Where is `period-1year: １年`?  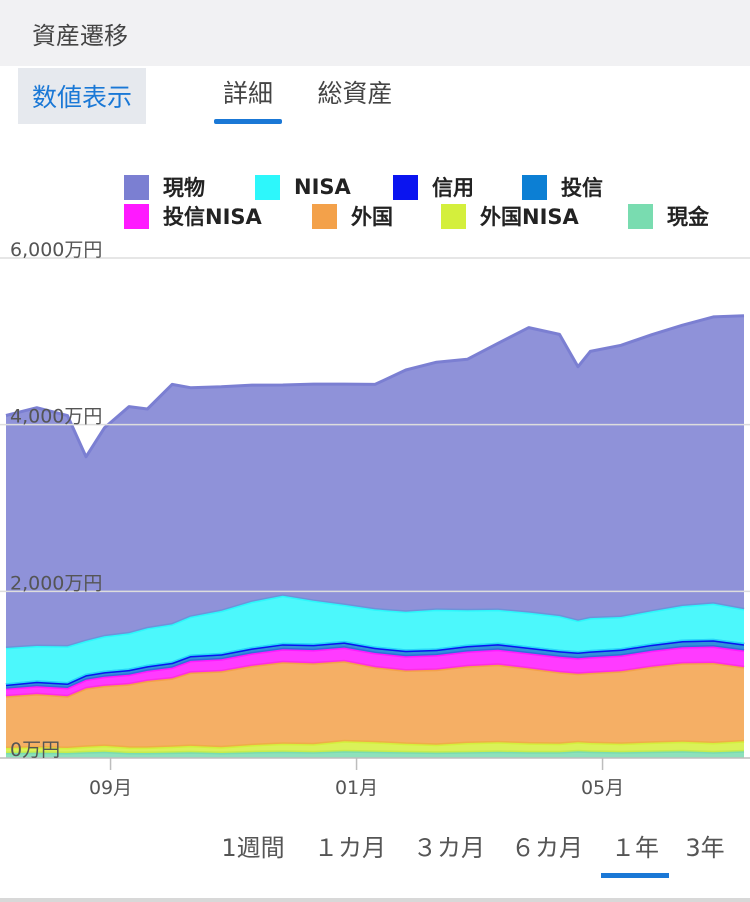
period-1year: １年 is located at coordinates (635, 853).